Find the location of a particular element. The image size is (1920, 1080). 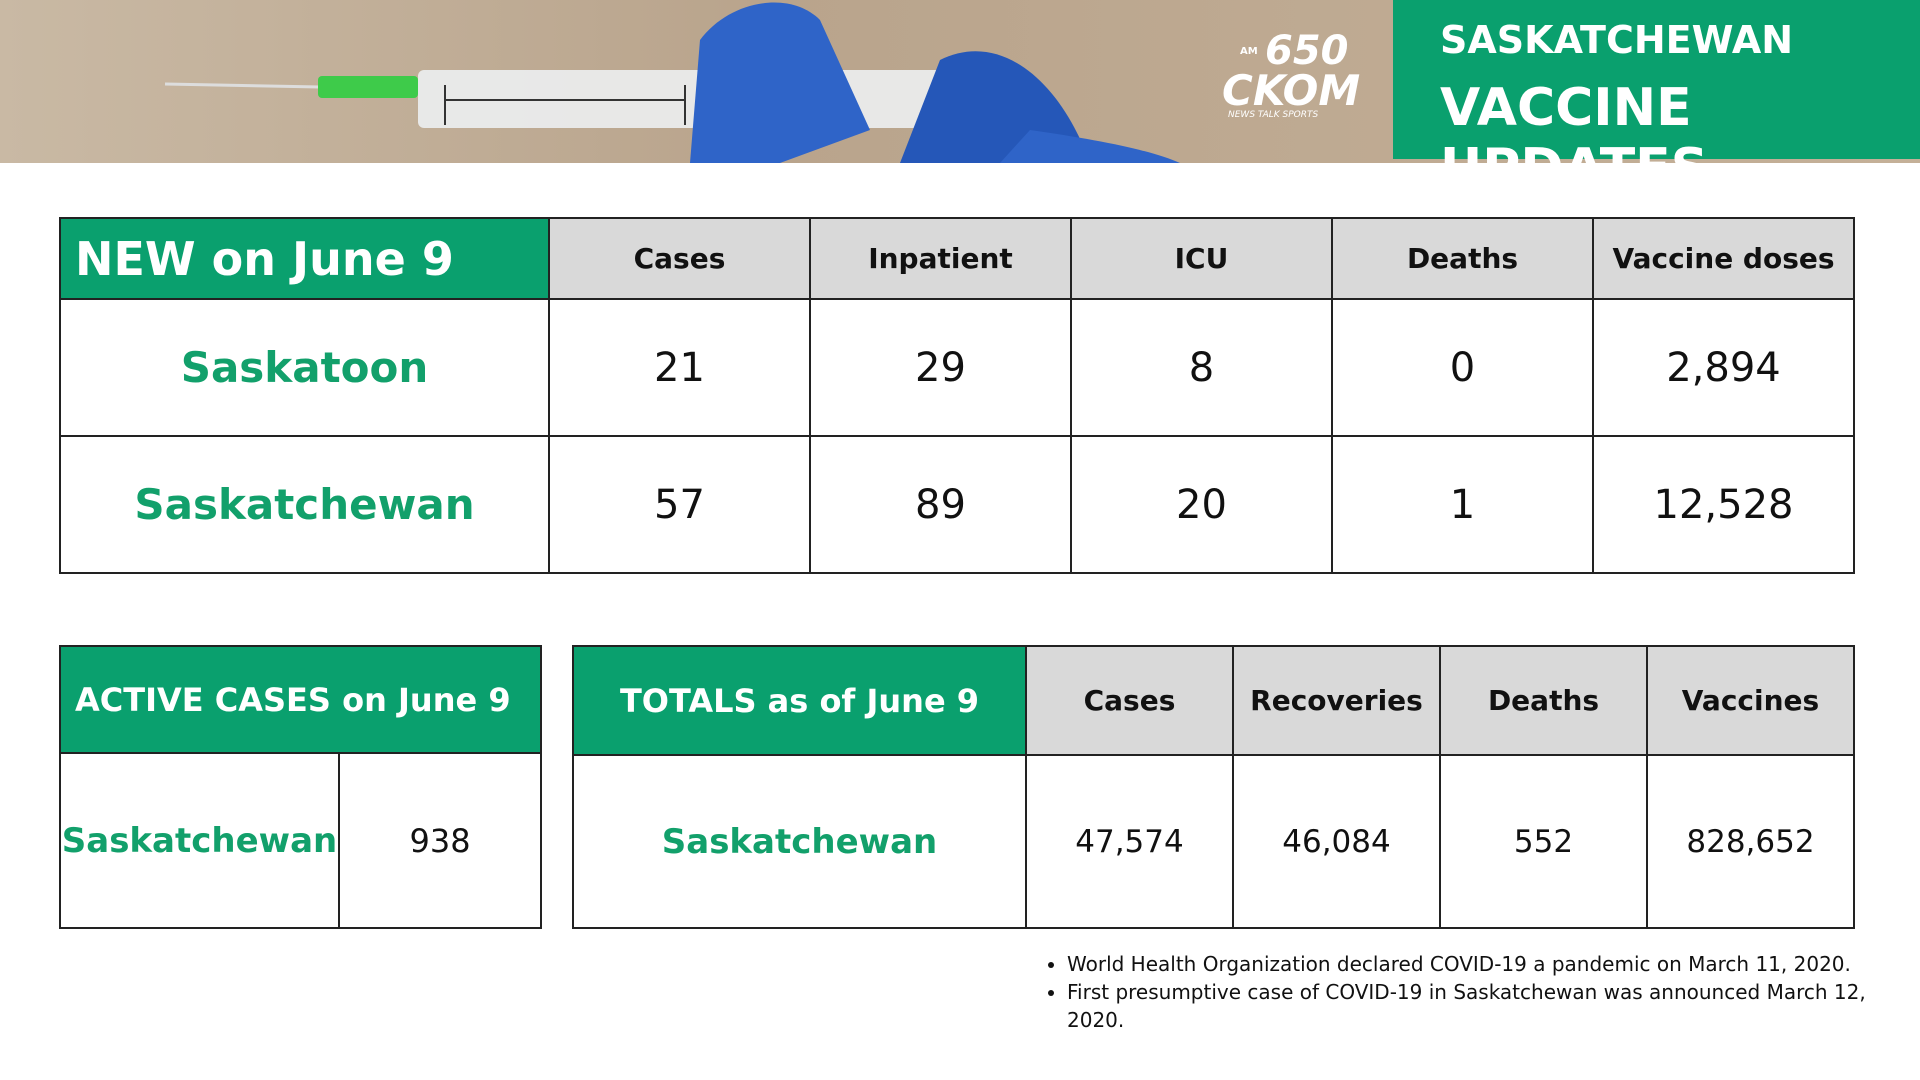

cell-value: 21 is located at coordinates (679, 367).